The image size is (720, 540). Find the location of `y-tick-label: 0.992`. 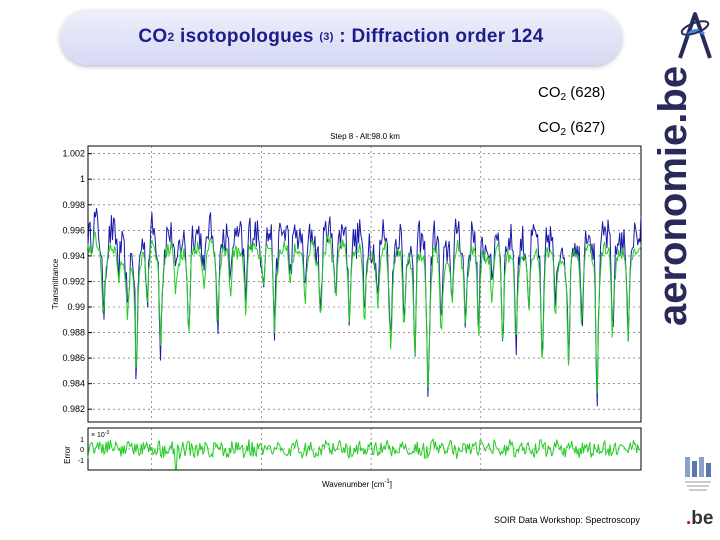

y-tick-label: 0.992 is located at coordinates (73, 281).